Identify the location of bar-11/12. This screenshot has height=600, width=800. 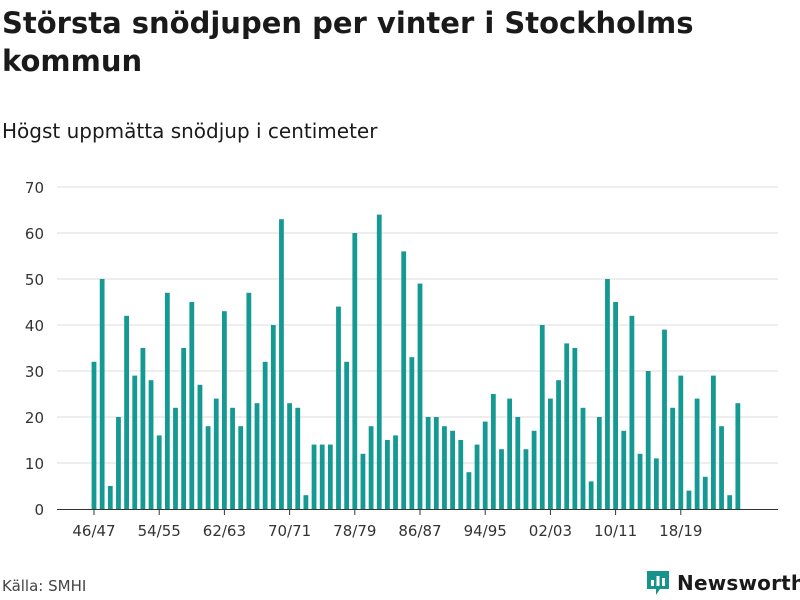
(624, 469).